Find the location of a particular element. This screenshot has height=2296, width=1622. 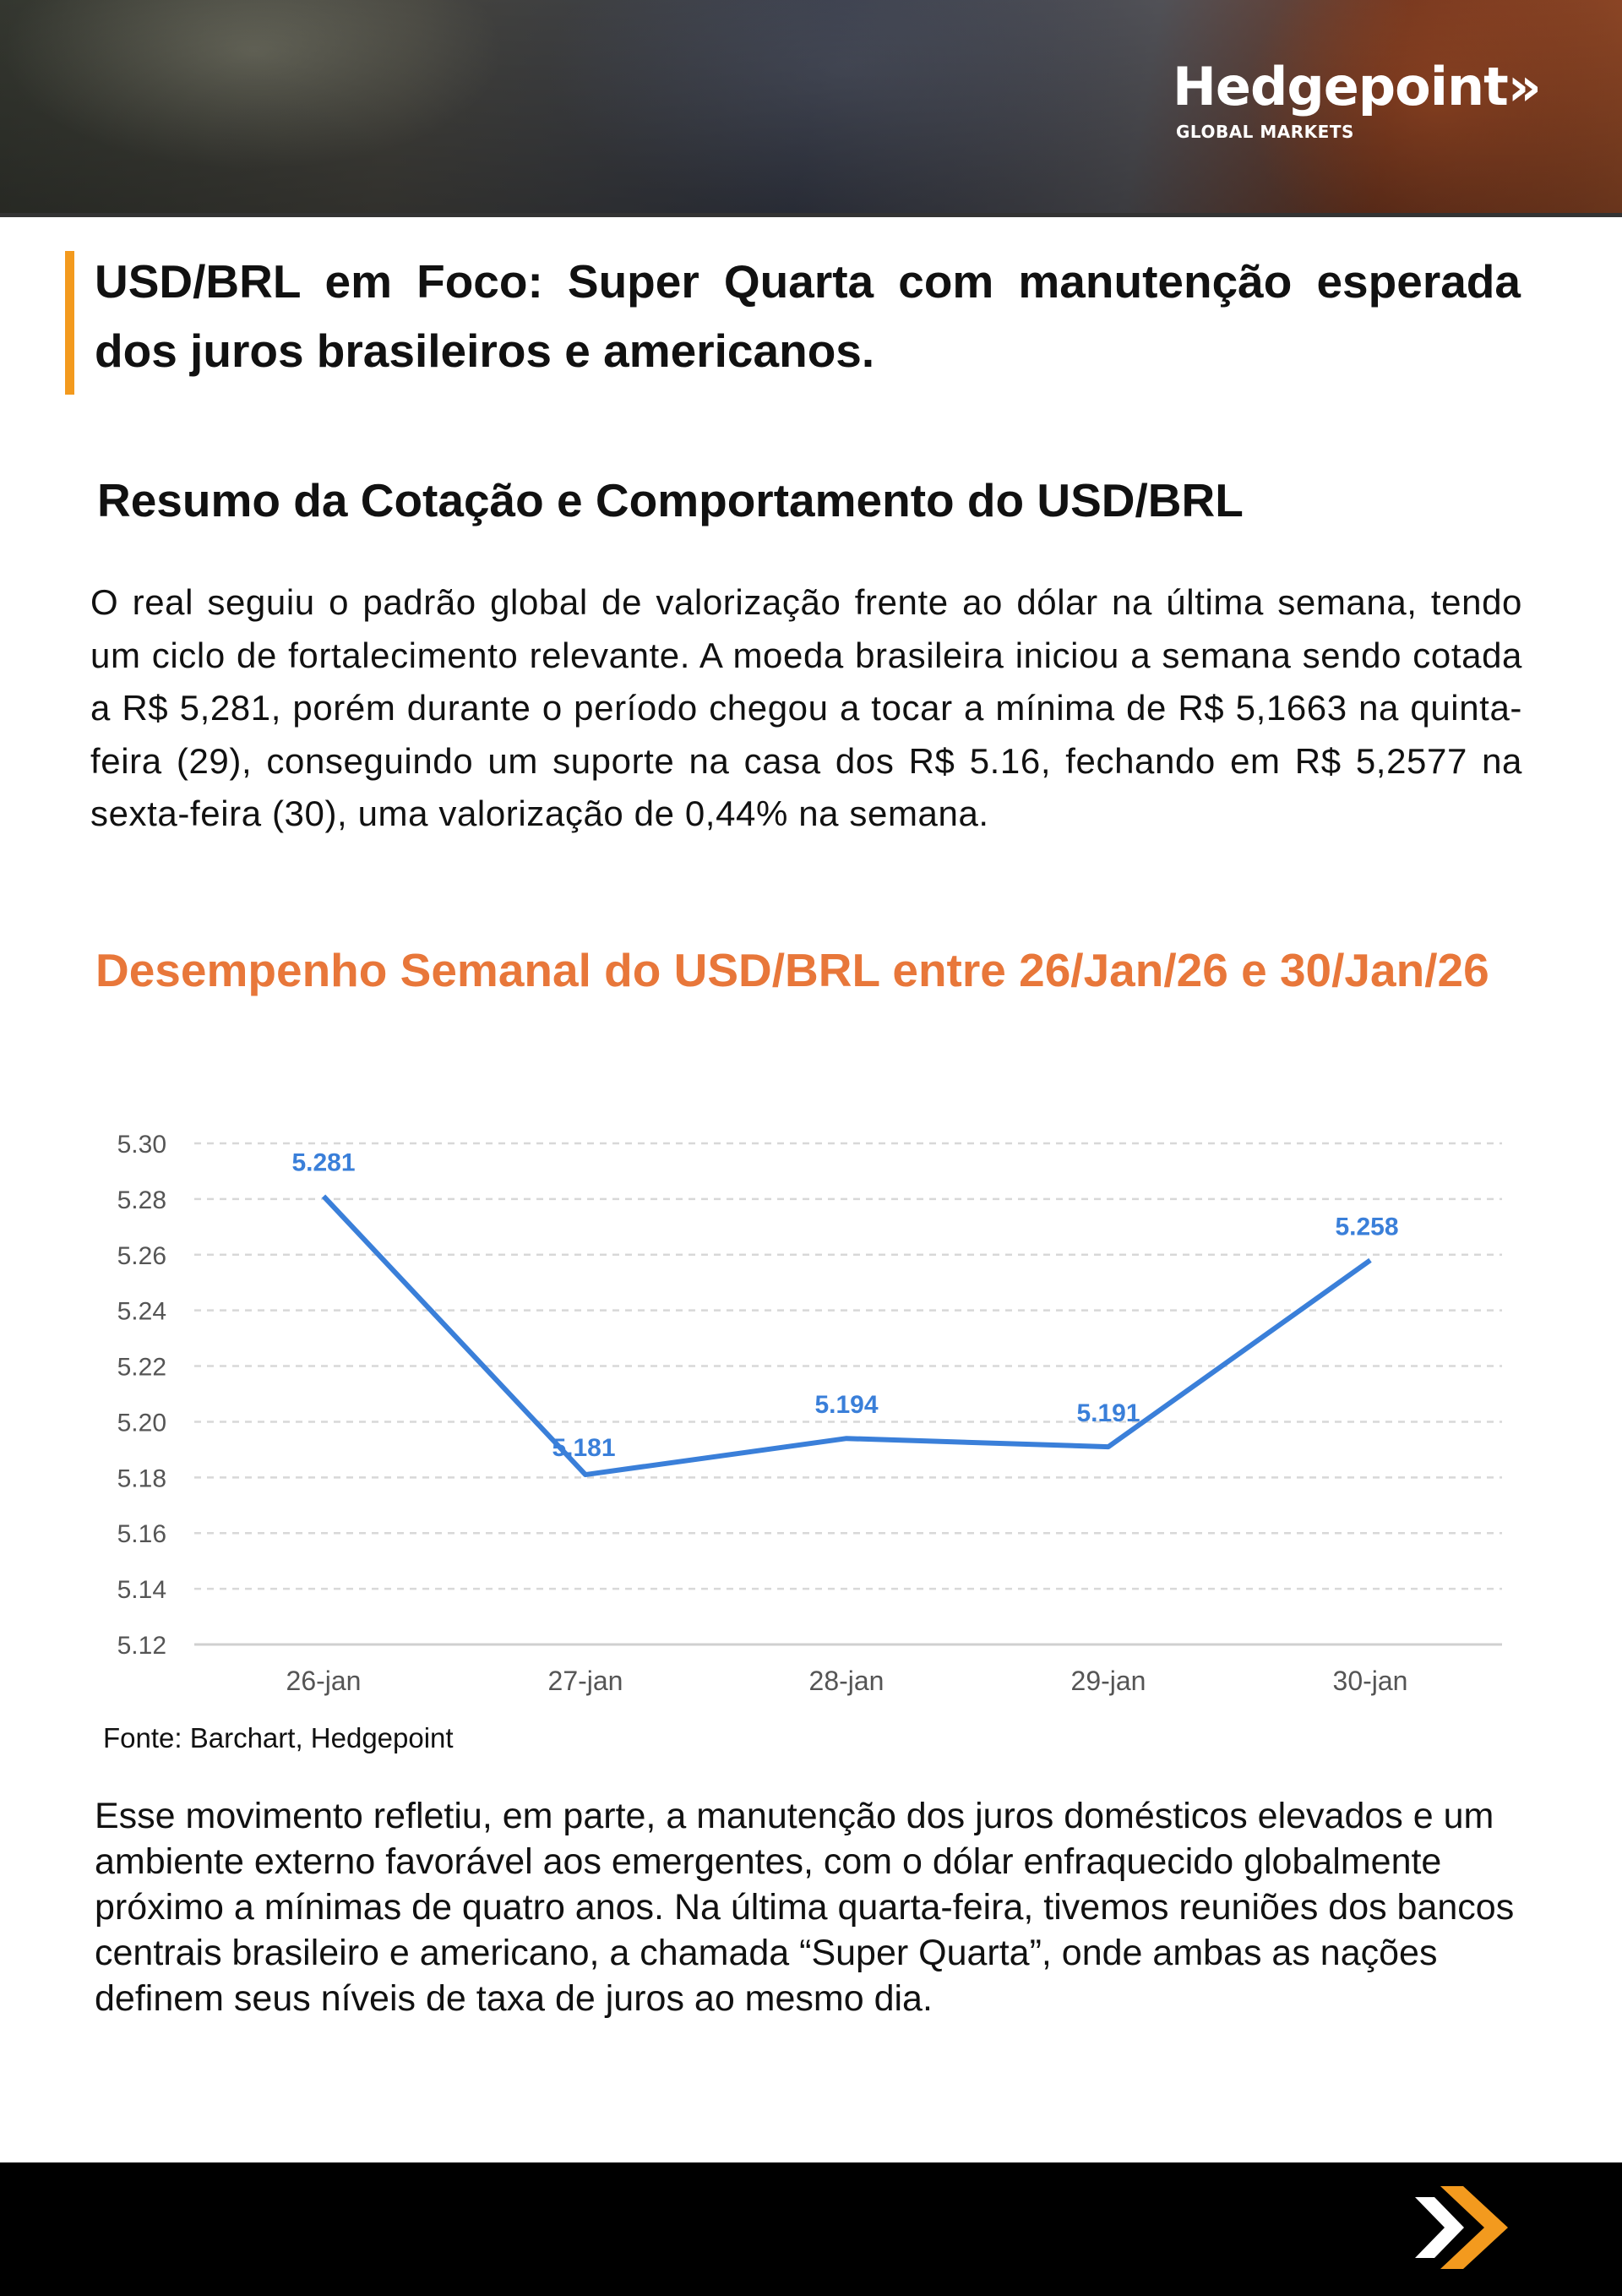

data-label: 5.281 is located at coordinates (323, 1163).